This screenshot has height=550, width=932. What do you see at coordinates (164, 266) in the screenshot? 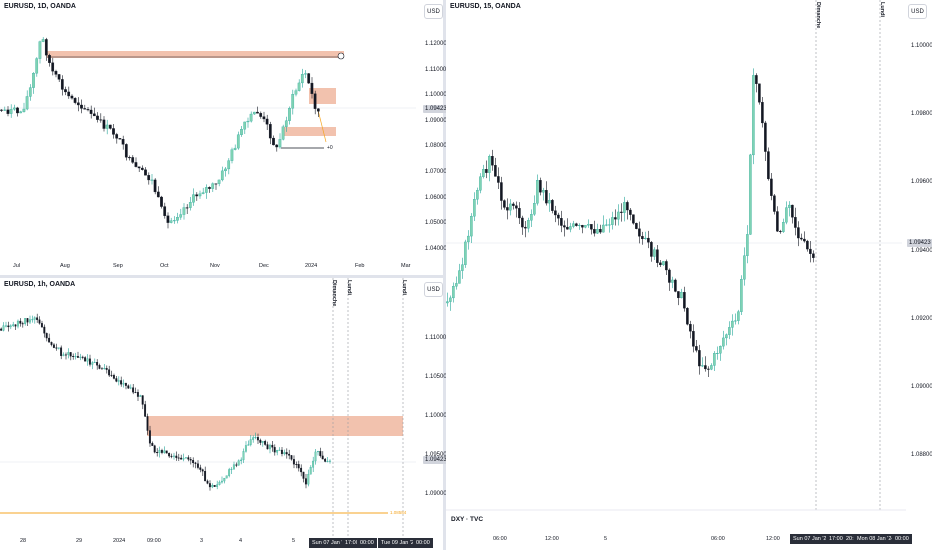
I see `time-tick: Oct` at bounding box center [164, 266].